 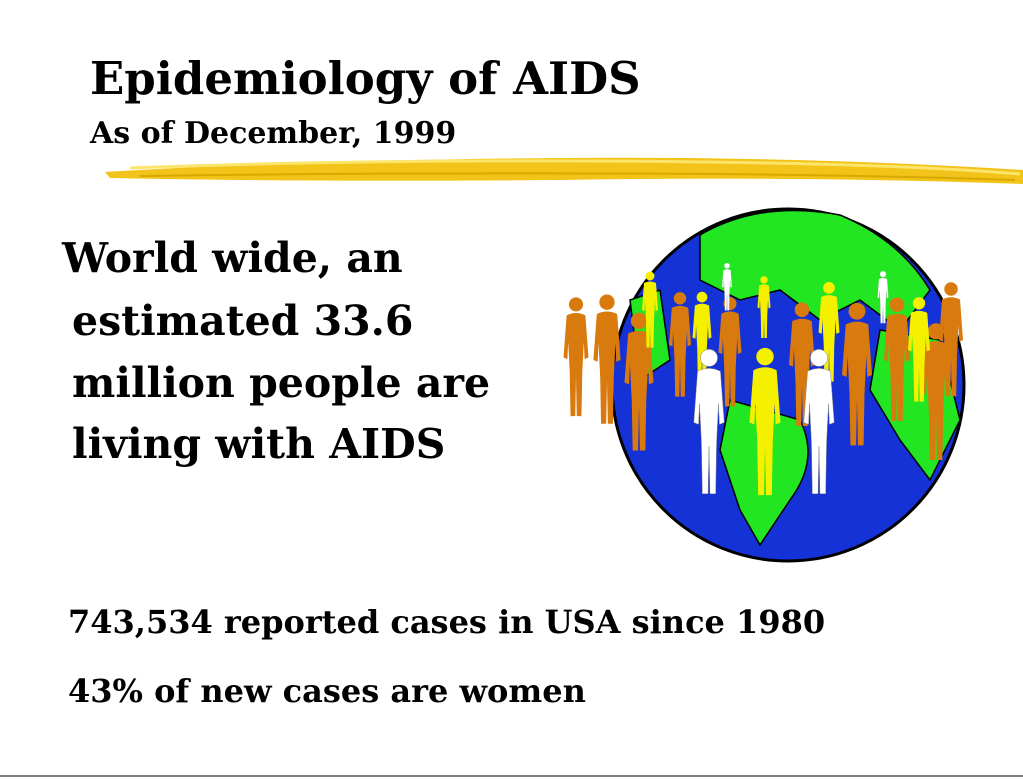 What do you see at coordinates (564, 170) in the screenshot?
I see `highlighter-stroke` at bounding box center [564, 170].